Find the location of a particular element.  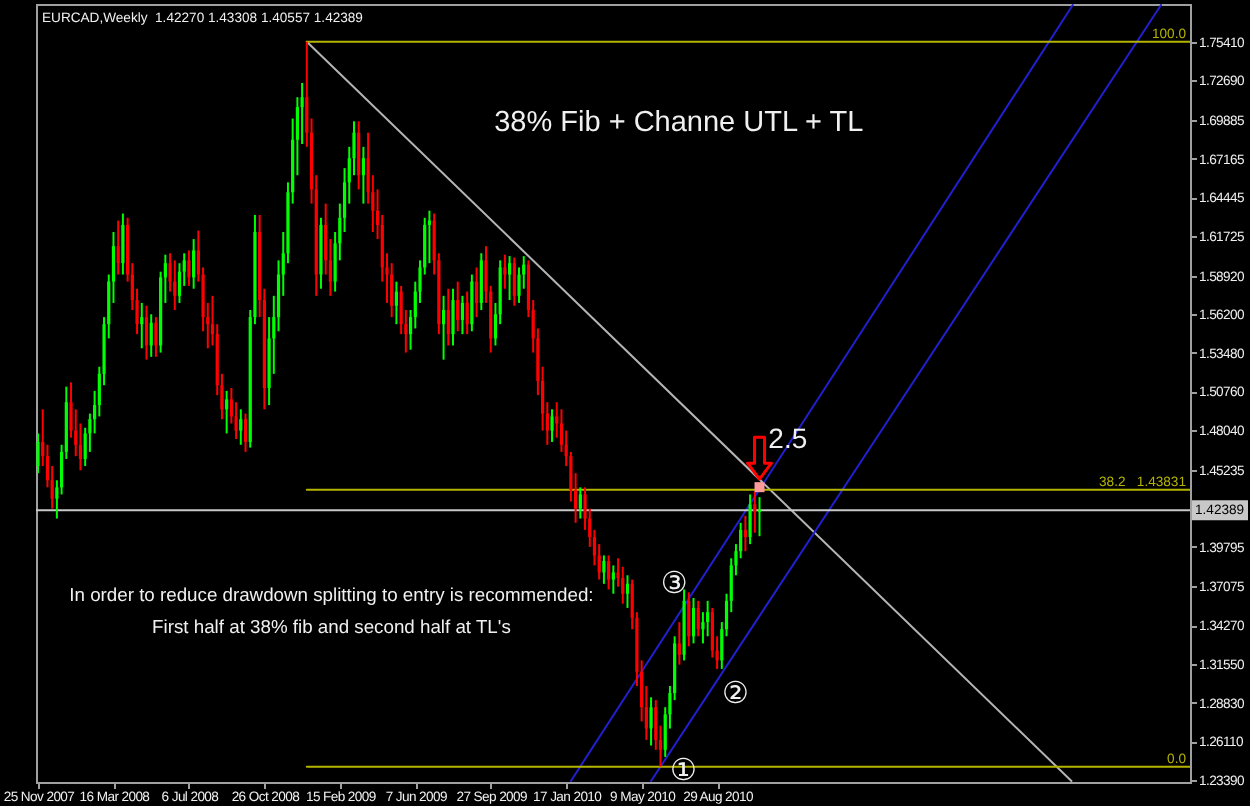

annotation: First half at 38% fib and second half at TL's is located at coordinates (332, 626).